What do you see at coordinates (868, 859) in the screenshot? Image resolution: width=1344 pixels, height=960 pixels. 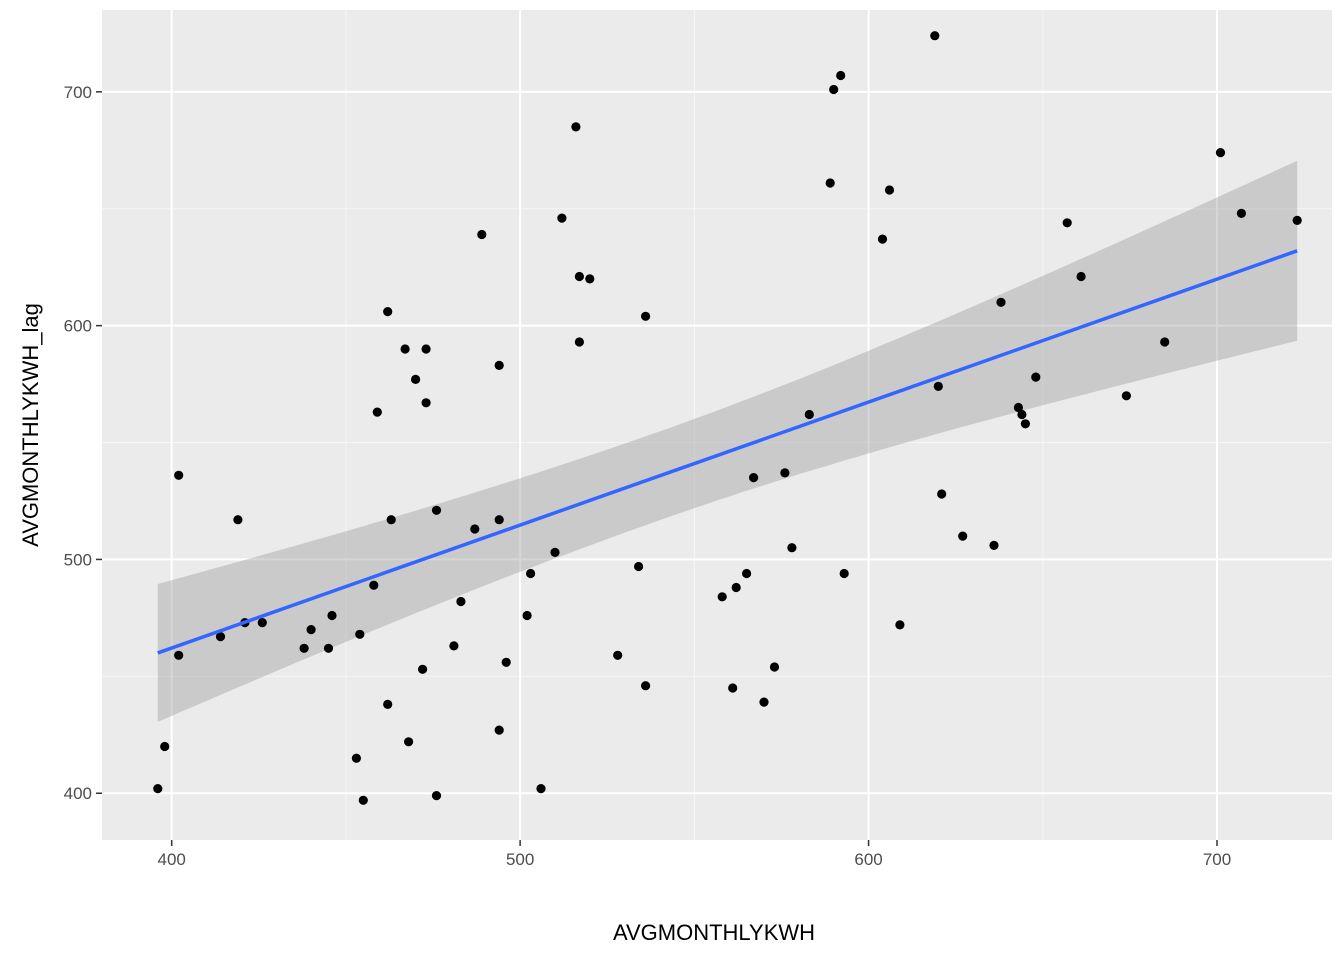 I see `x-tick-label: 600` at bounding box center [868, 859].